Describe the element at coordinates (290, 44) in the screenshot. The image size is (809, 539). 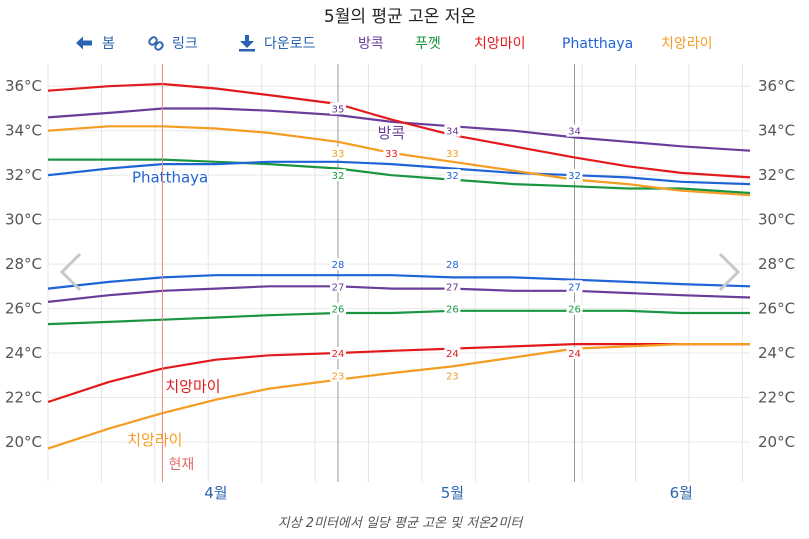
I see `download-button-label: 다운로드` at that location.